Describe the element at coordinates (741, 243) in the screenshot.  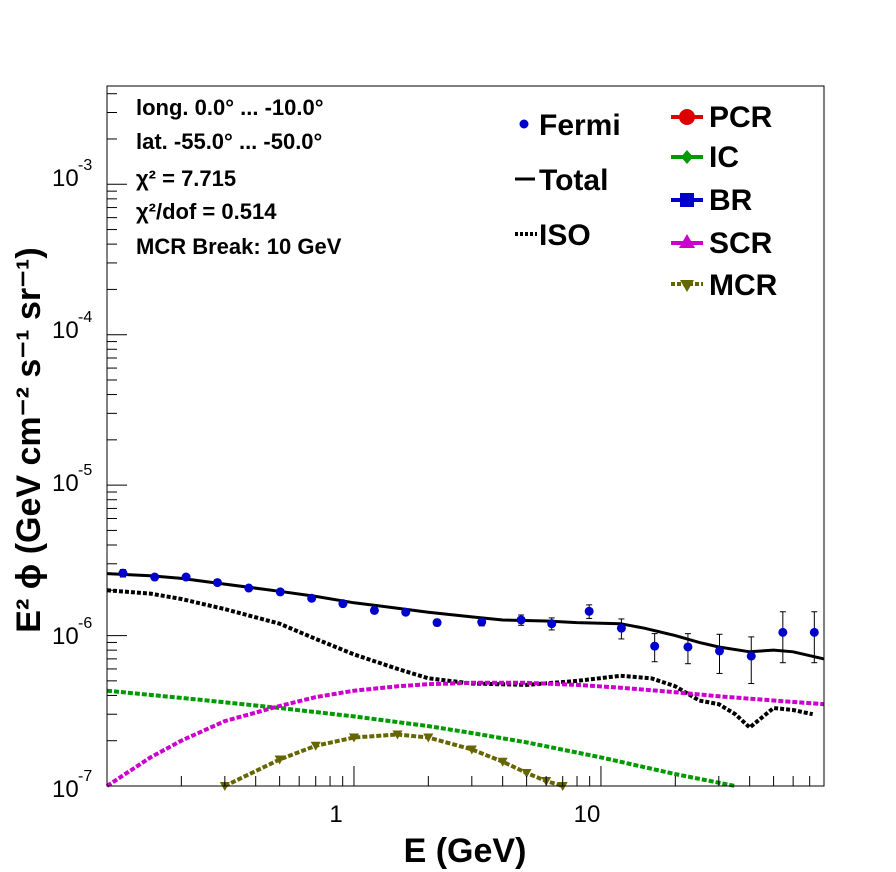
I see `legend-label-scr: SCR` at that location.